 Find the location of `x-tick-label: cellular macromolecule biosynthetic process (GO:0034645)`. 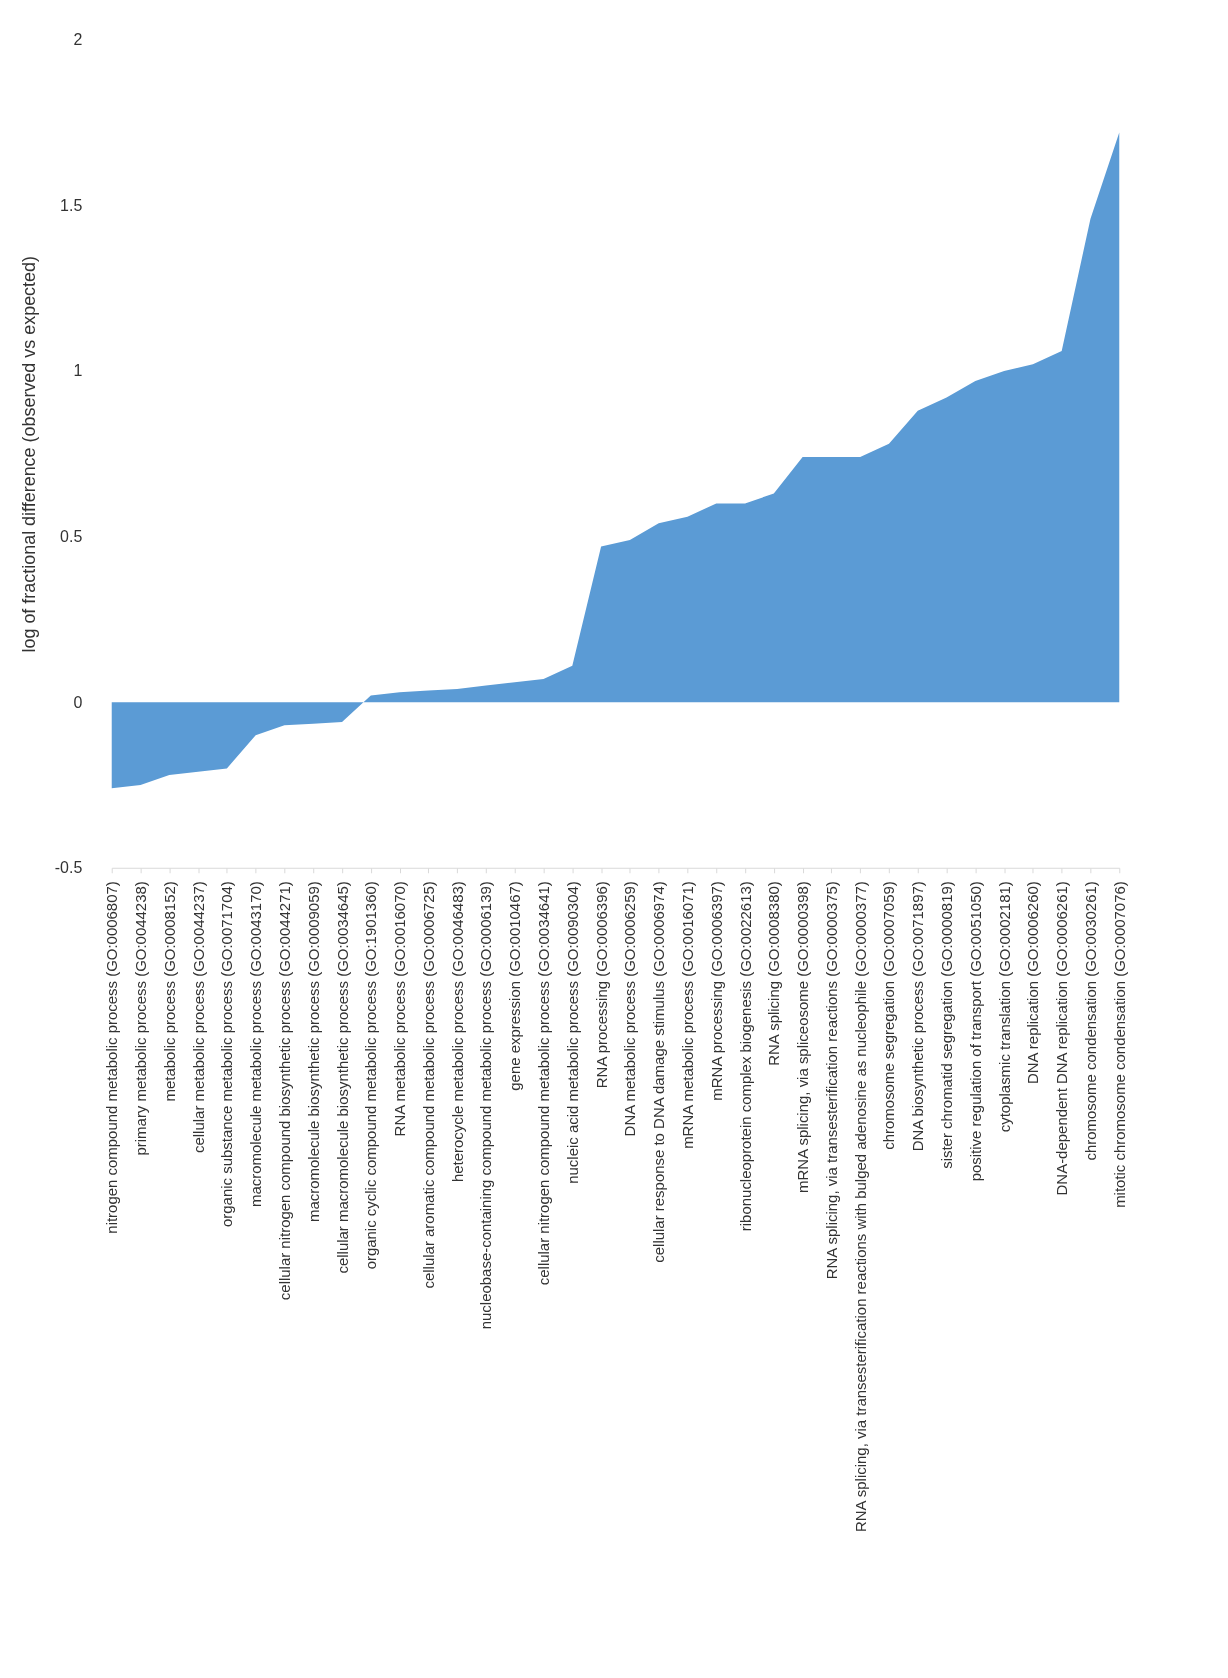

x-tick-label: cellular macromolecule biosynthetic process (GO:0034645) is located at coordinates (342, 1077).